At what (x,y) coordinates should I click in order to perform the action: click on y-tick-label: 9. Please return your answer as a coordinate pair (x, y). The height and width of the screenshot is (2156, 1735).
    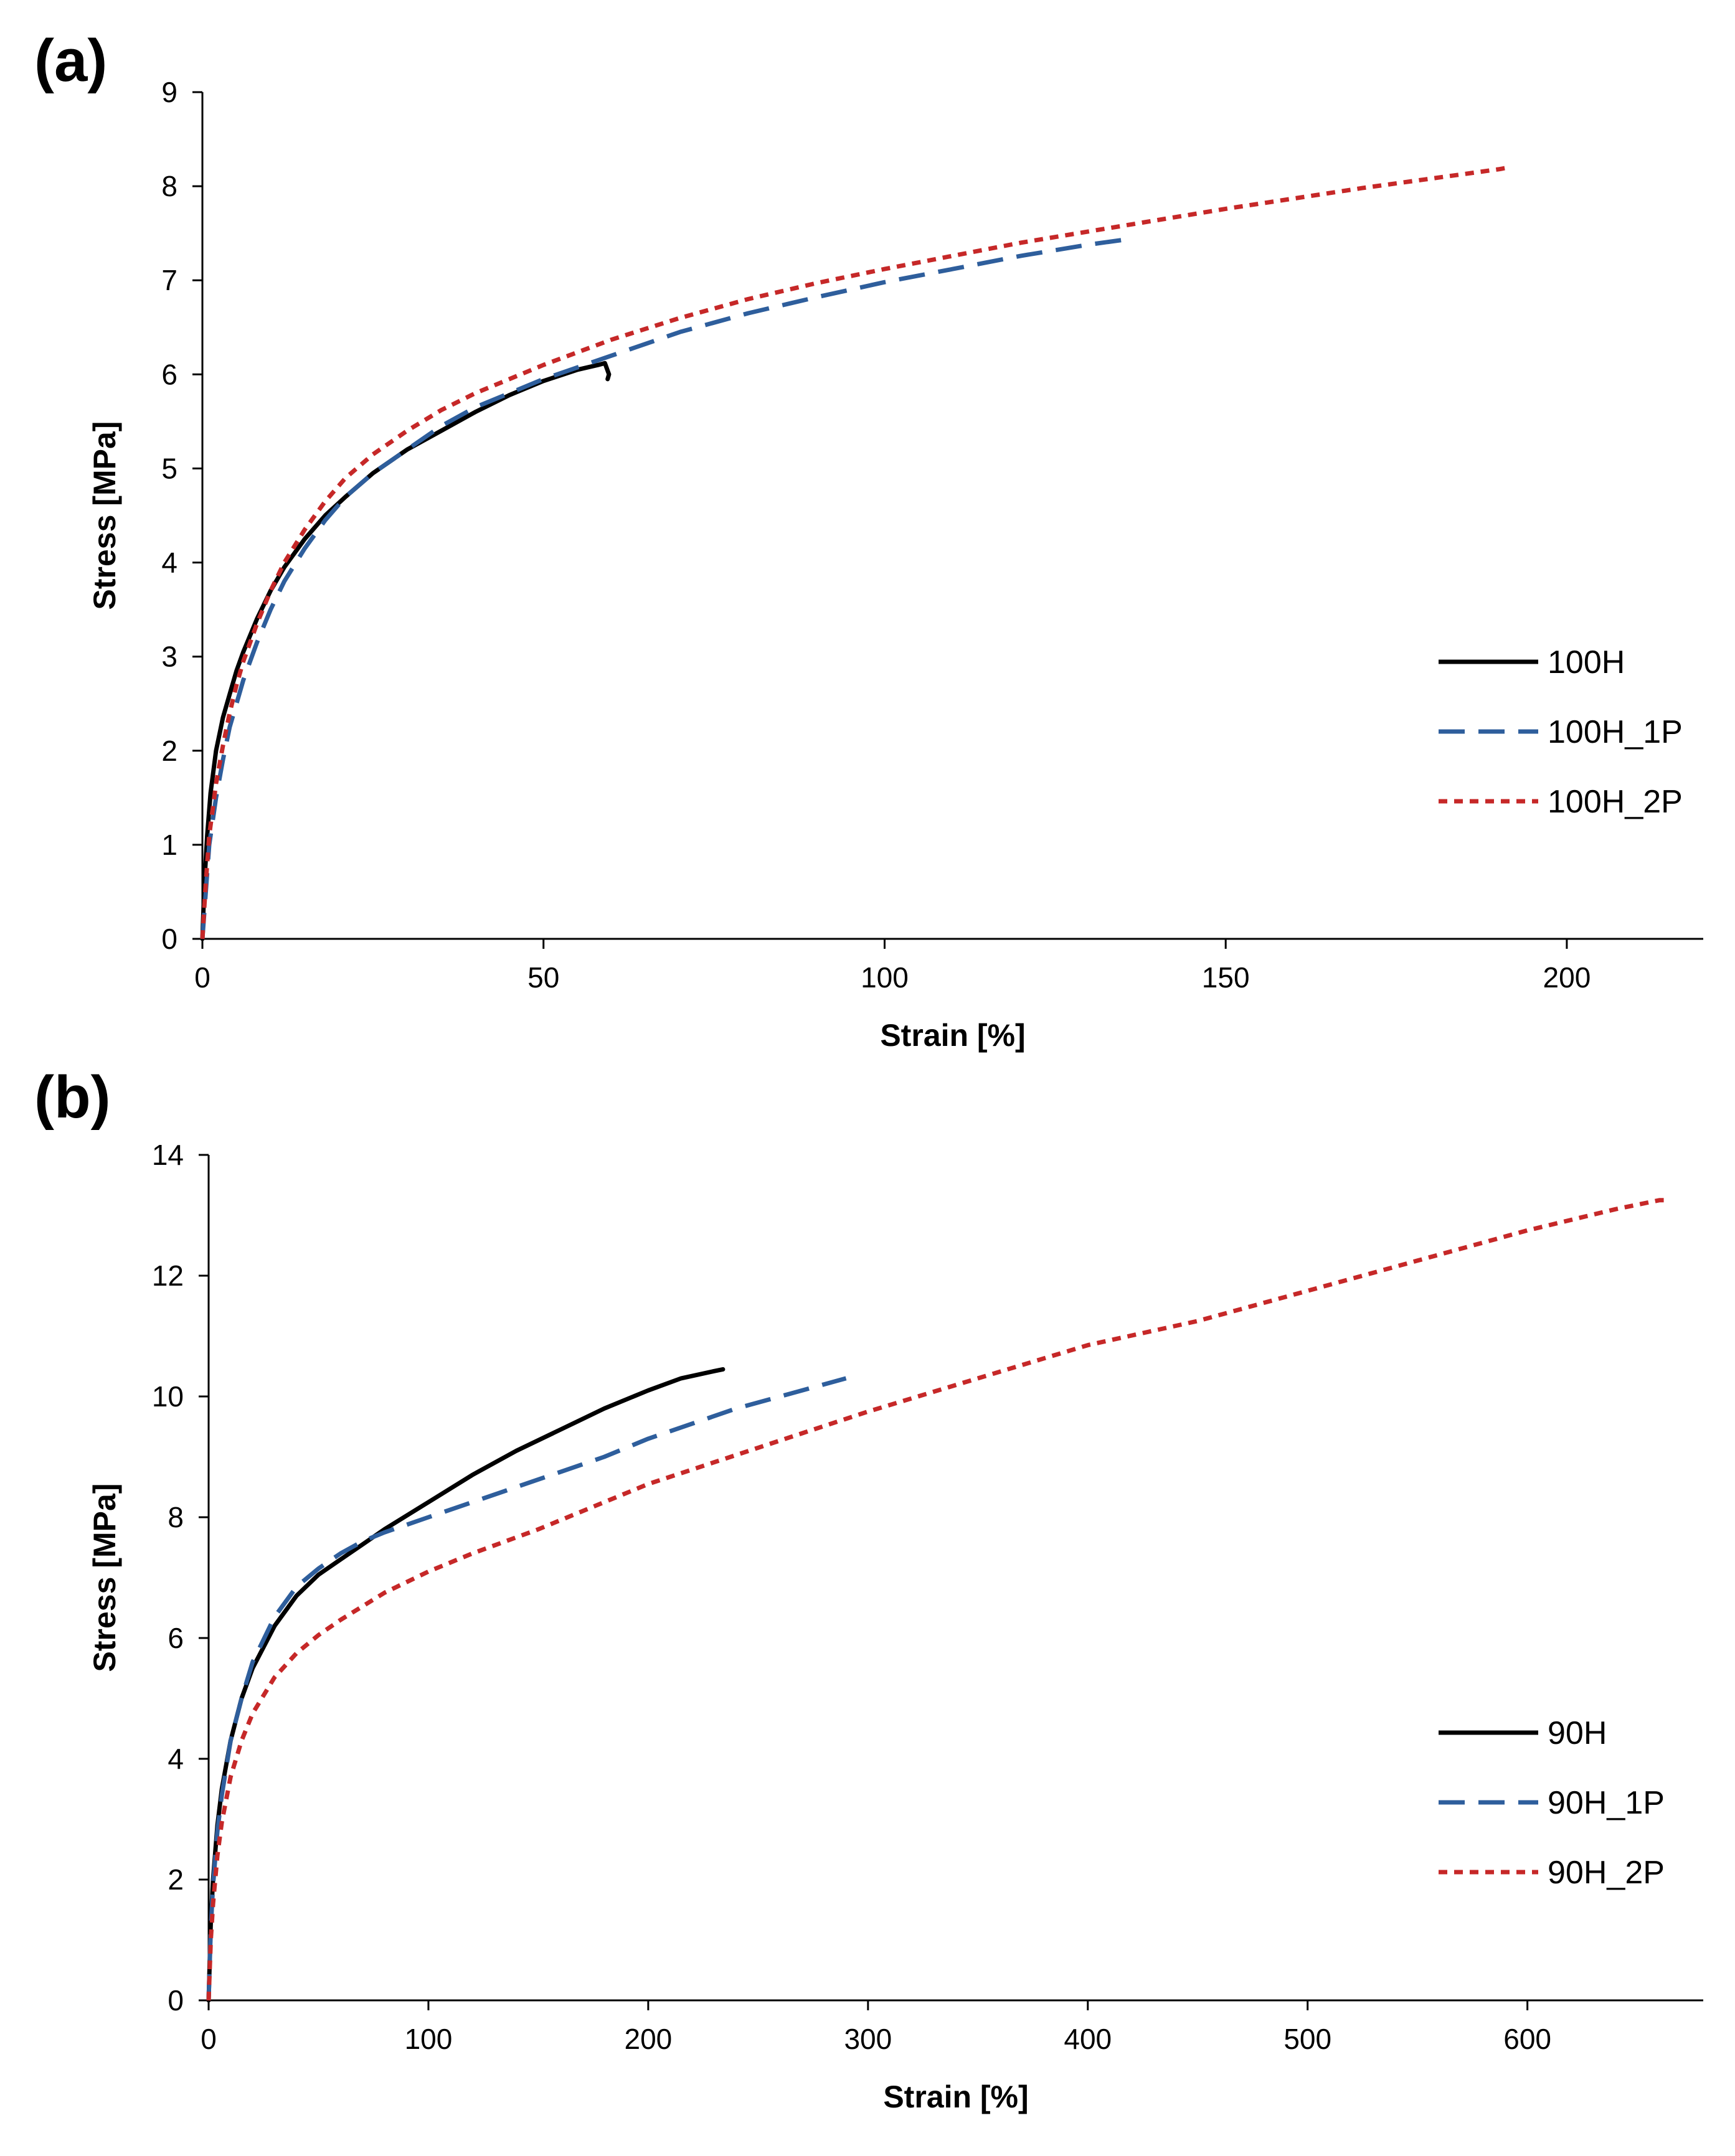
    Looking at the image, I should click on (169, 92).